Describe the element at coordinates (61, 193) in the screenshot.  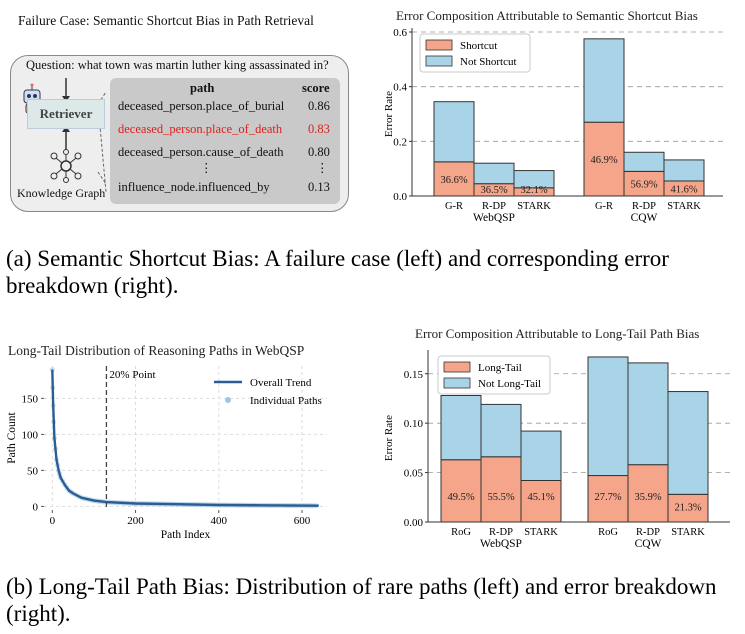
I see `knowledge-graph-label: Knowledge Graph` at that location.